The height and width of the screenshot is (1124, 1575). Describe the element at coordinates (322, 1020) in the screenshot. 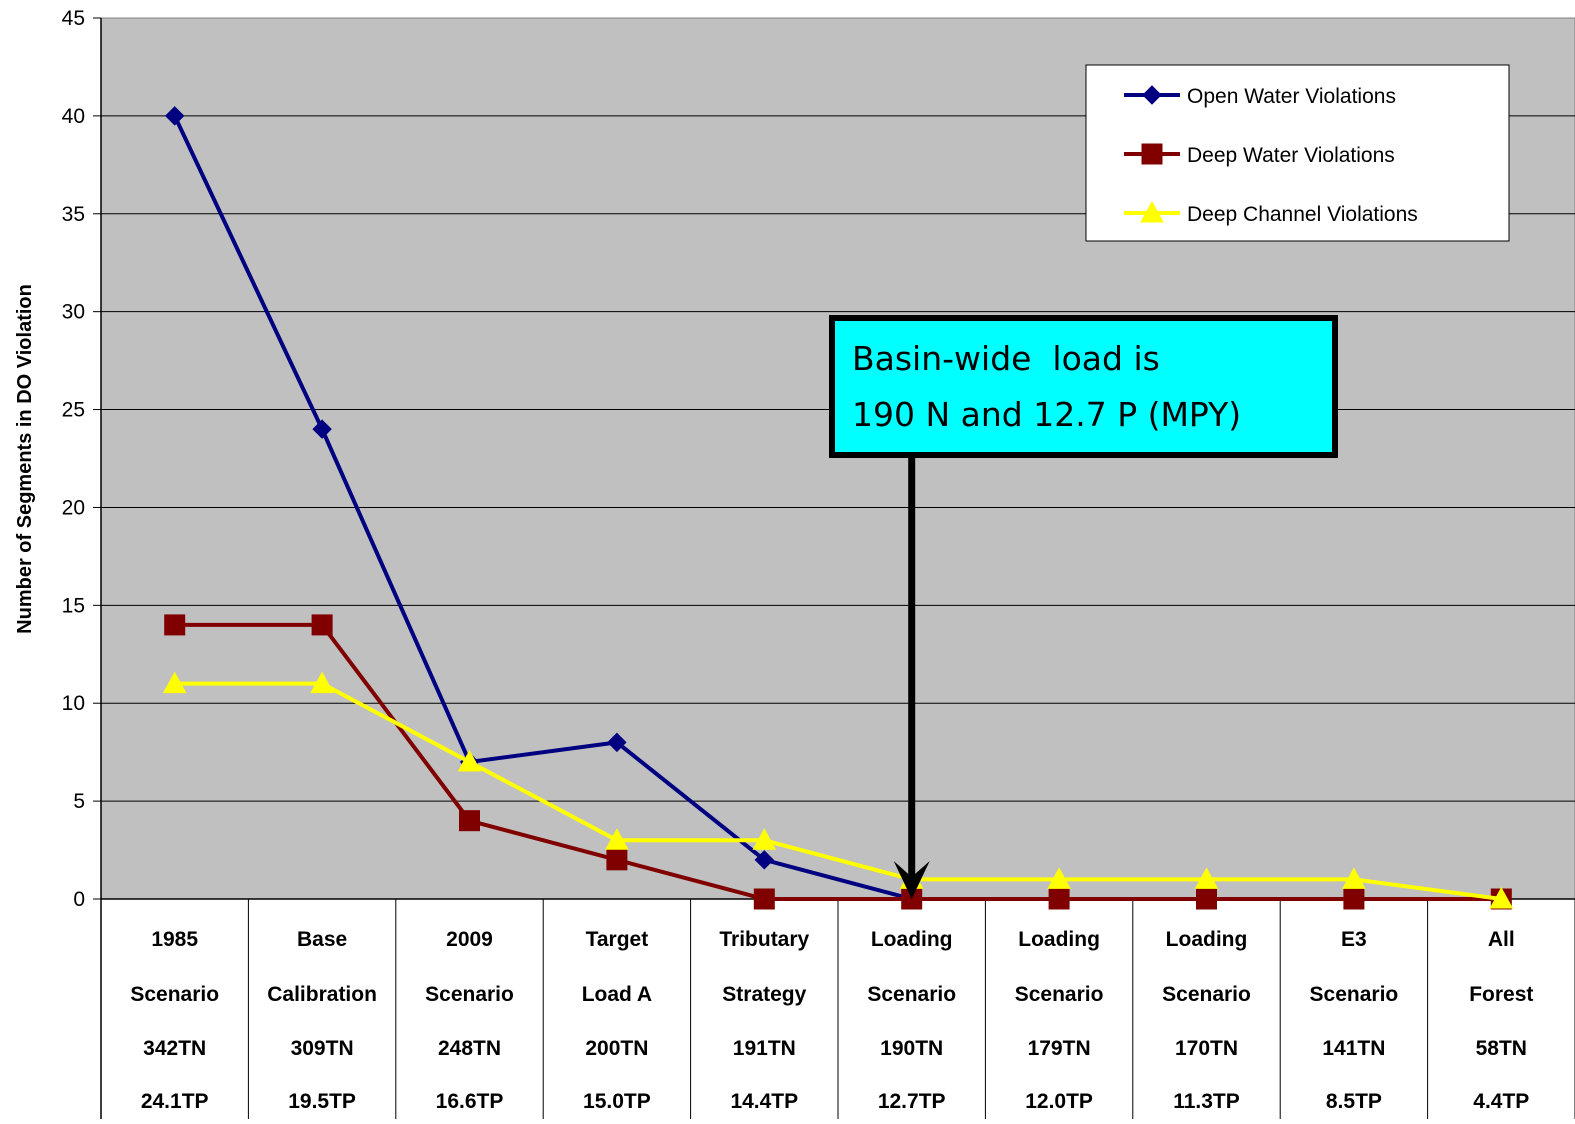

I see `category-label: Base Calibration 309TN 19.5TP` at that location.